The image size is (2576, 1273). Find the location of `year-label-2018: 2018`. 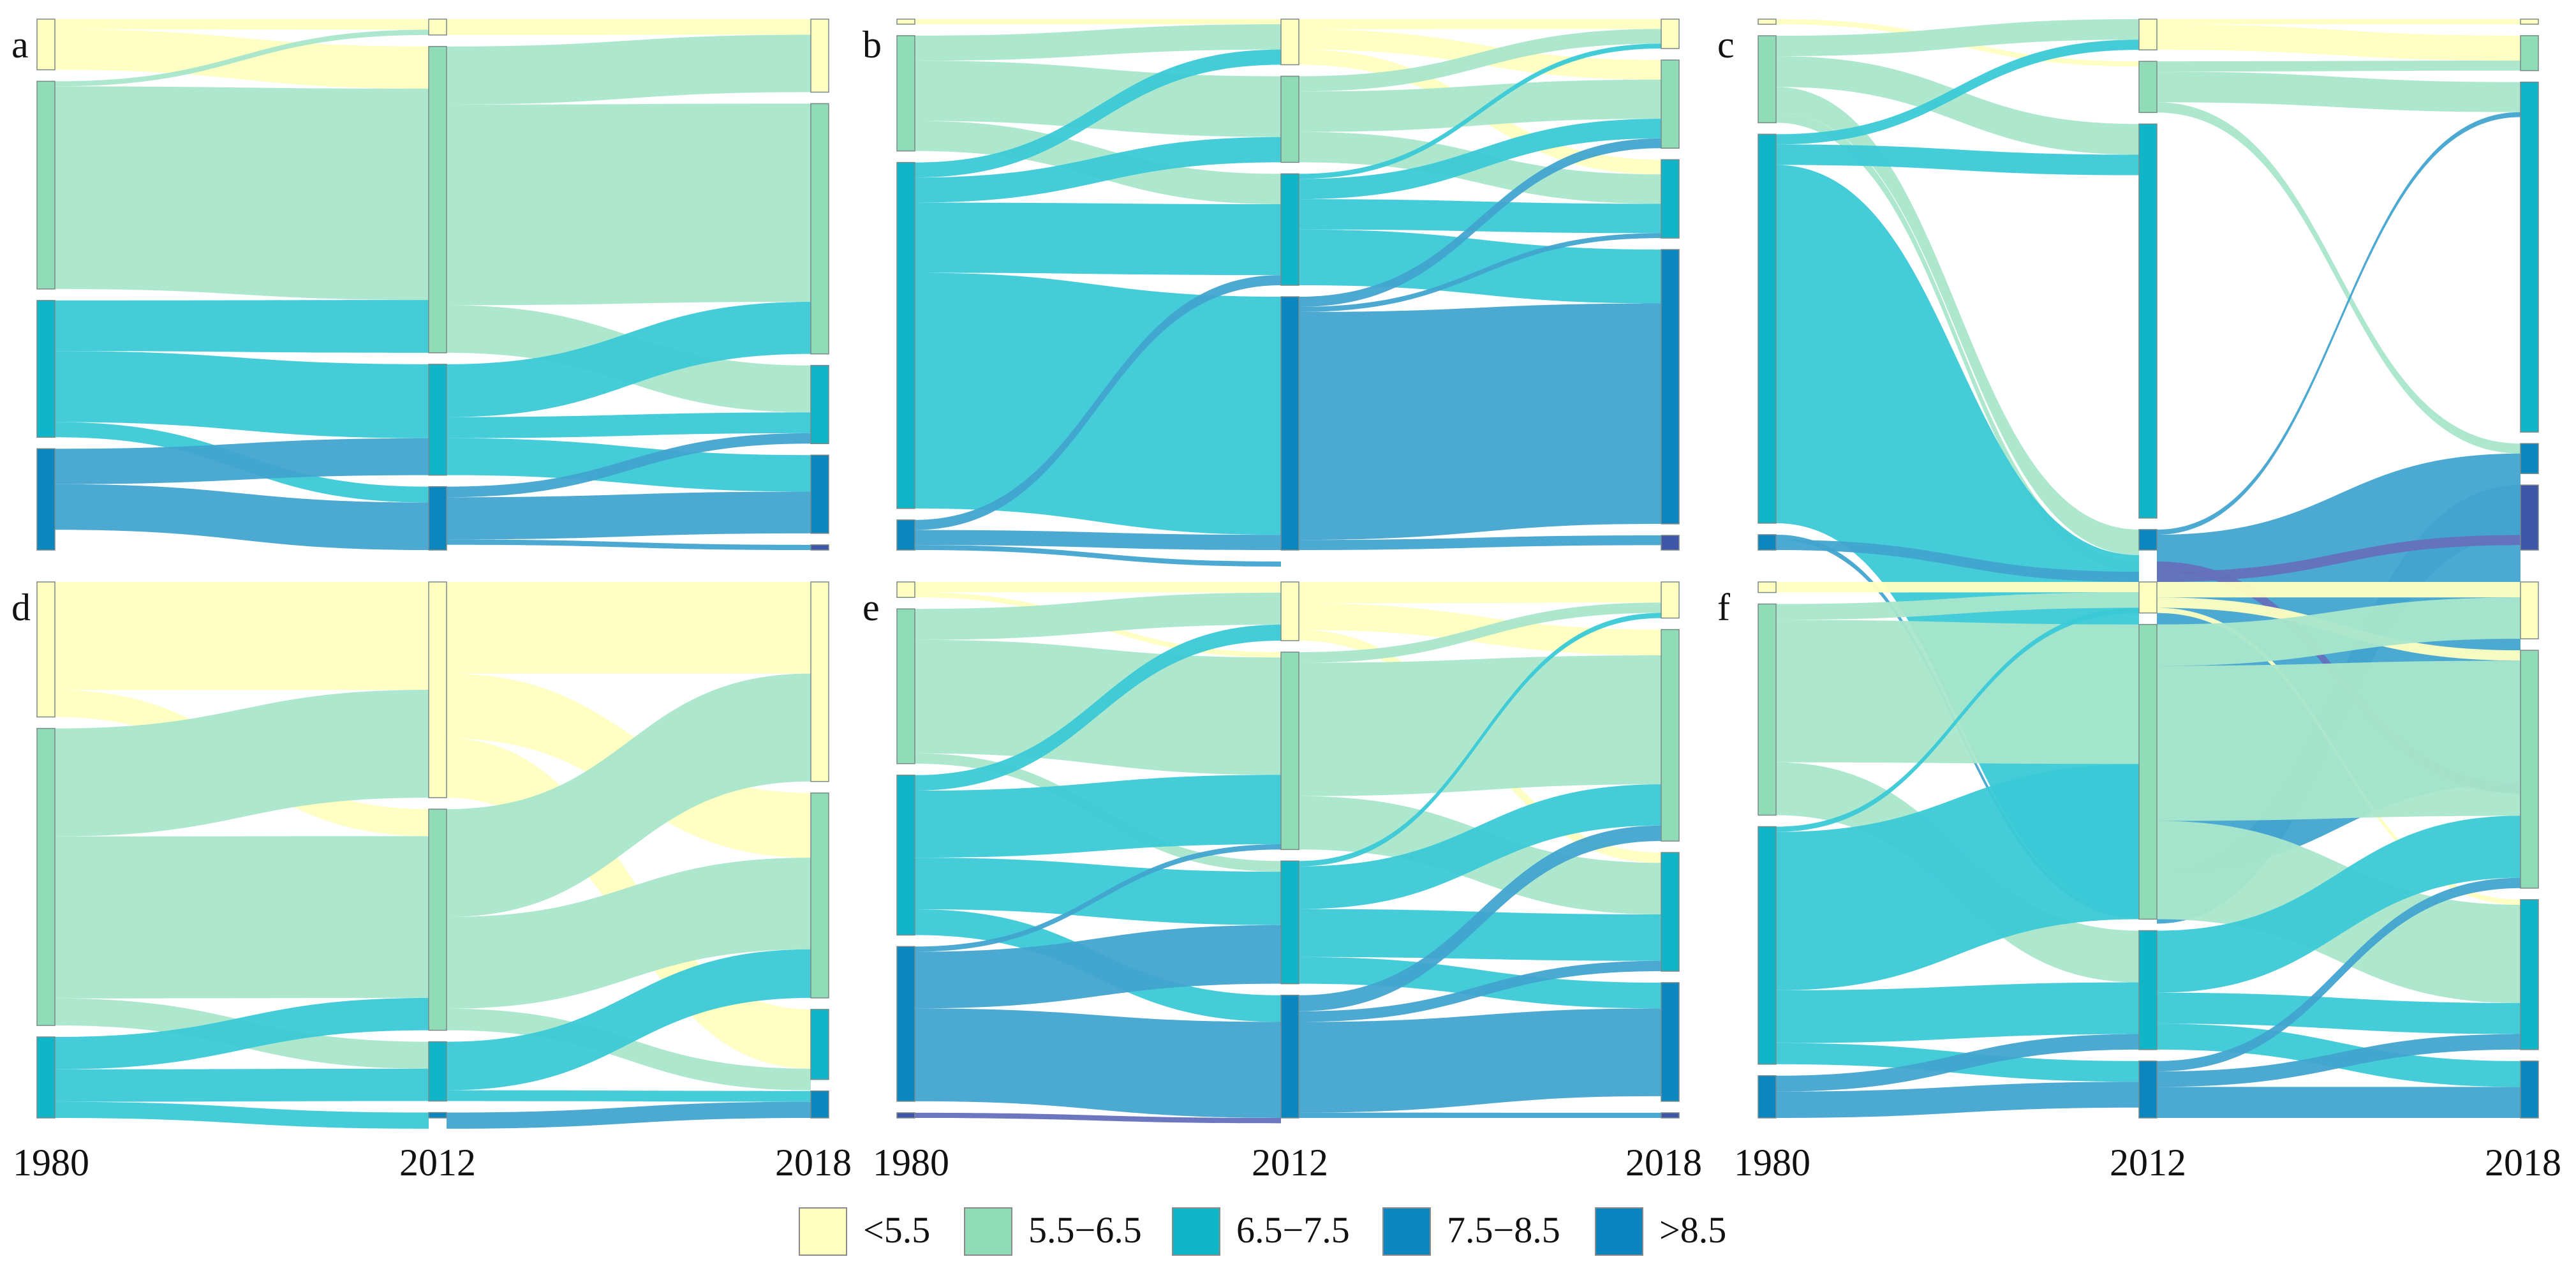

year-label-2018: 2018 is located at coordinates (2523, 1163).